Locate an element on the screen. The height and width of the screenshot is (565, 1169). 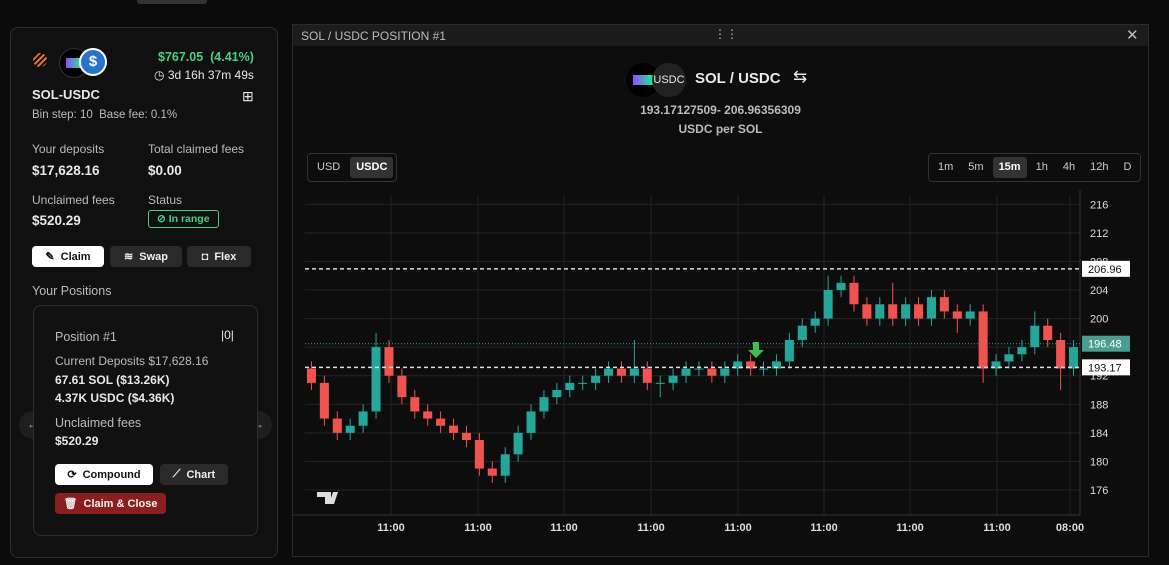
y-tick-label: 184 is located at coordinates (1099, 434).